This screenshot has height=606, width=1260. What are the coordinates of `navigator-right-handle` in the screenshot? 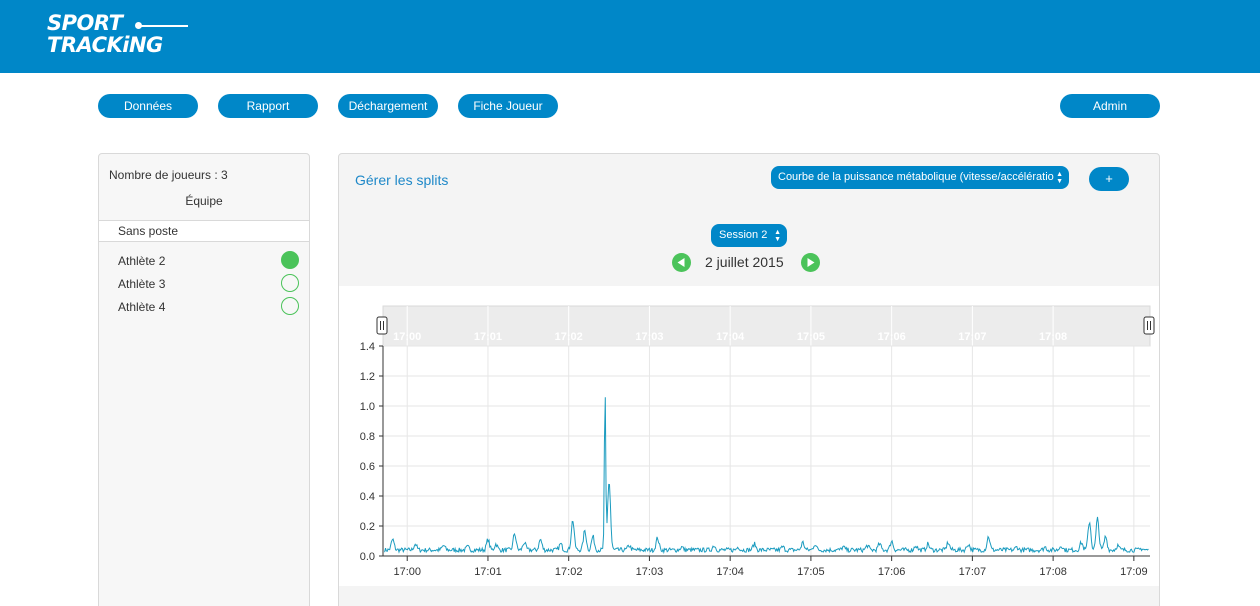 It's located at (1149, 325).